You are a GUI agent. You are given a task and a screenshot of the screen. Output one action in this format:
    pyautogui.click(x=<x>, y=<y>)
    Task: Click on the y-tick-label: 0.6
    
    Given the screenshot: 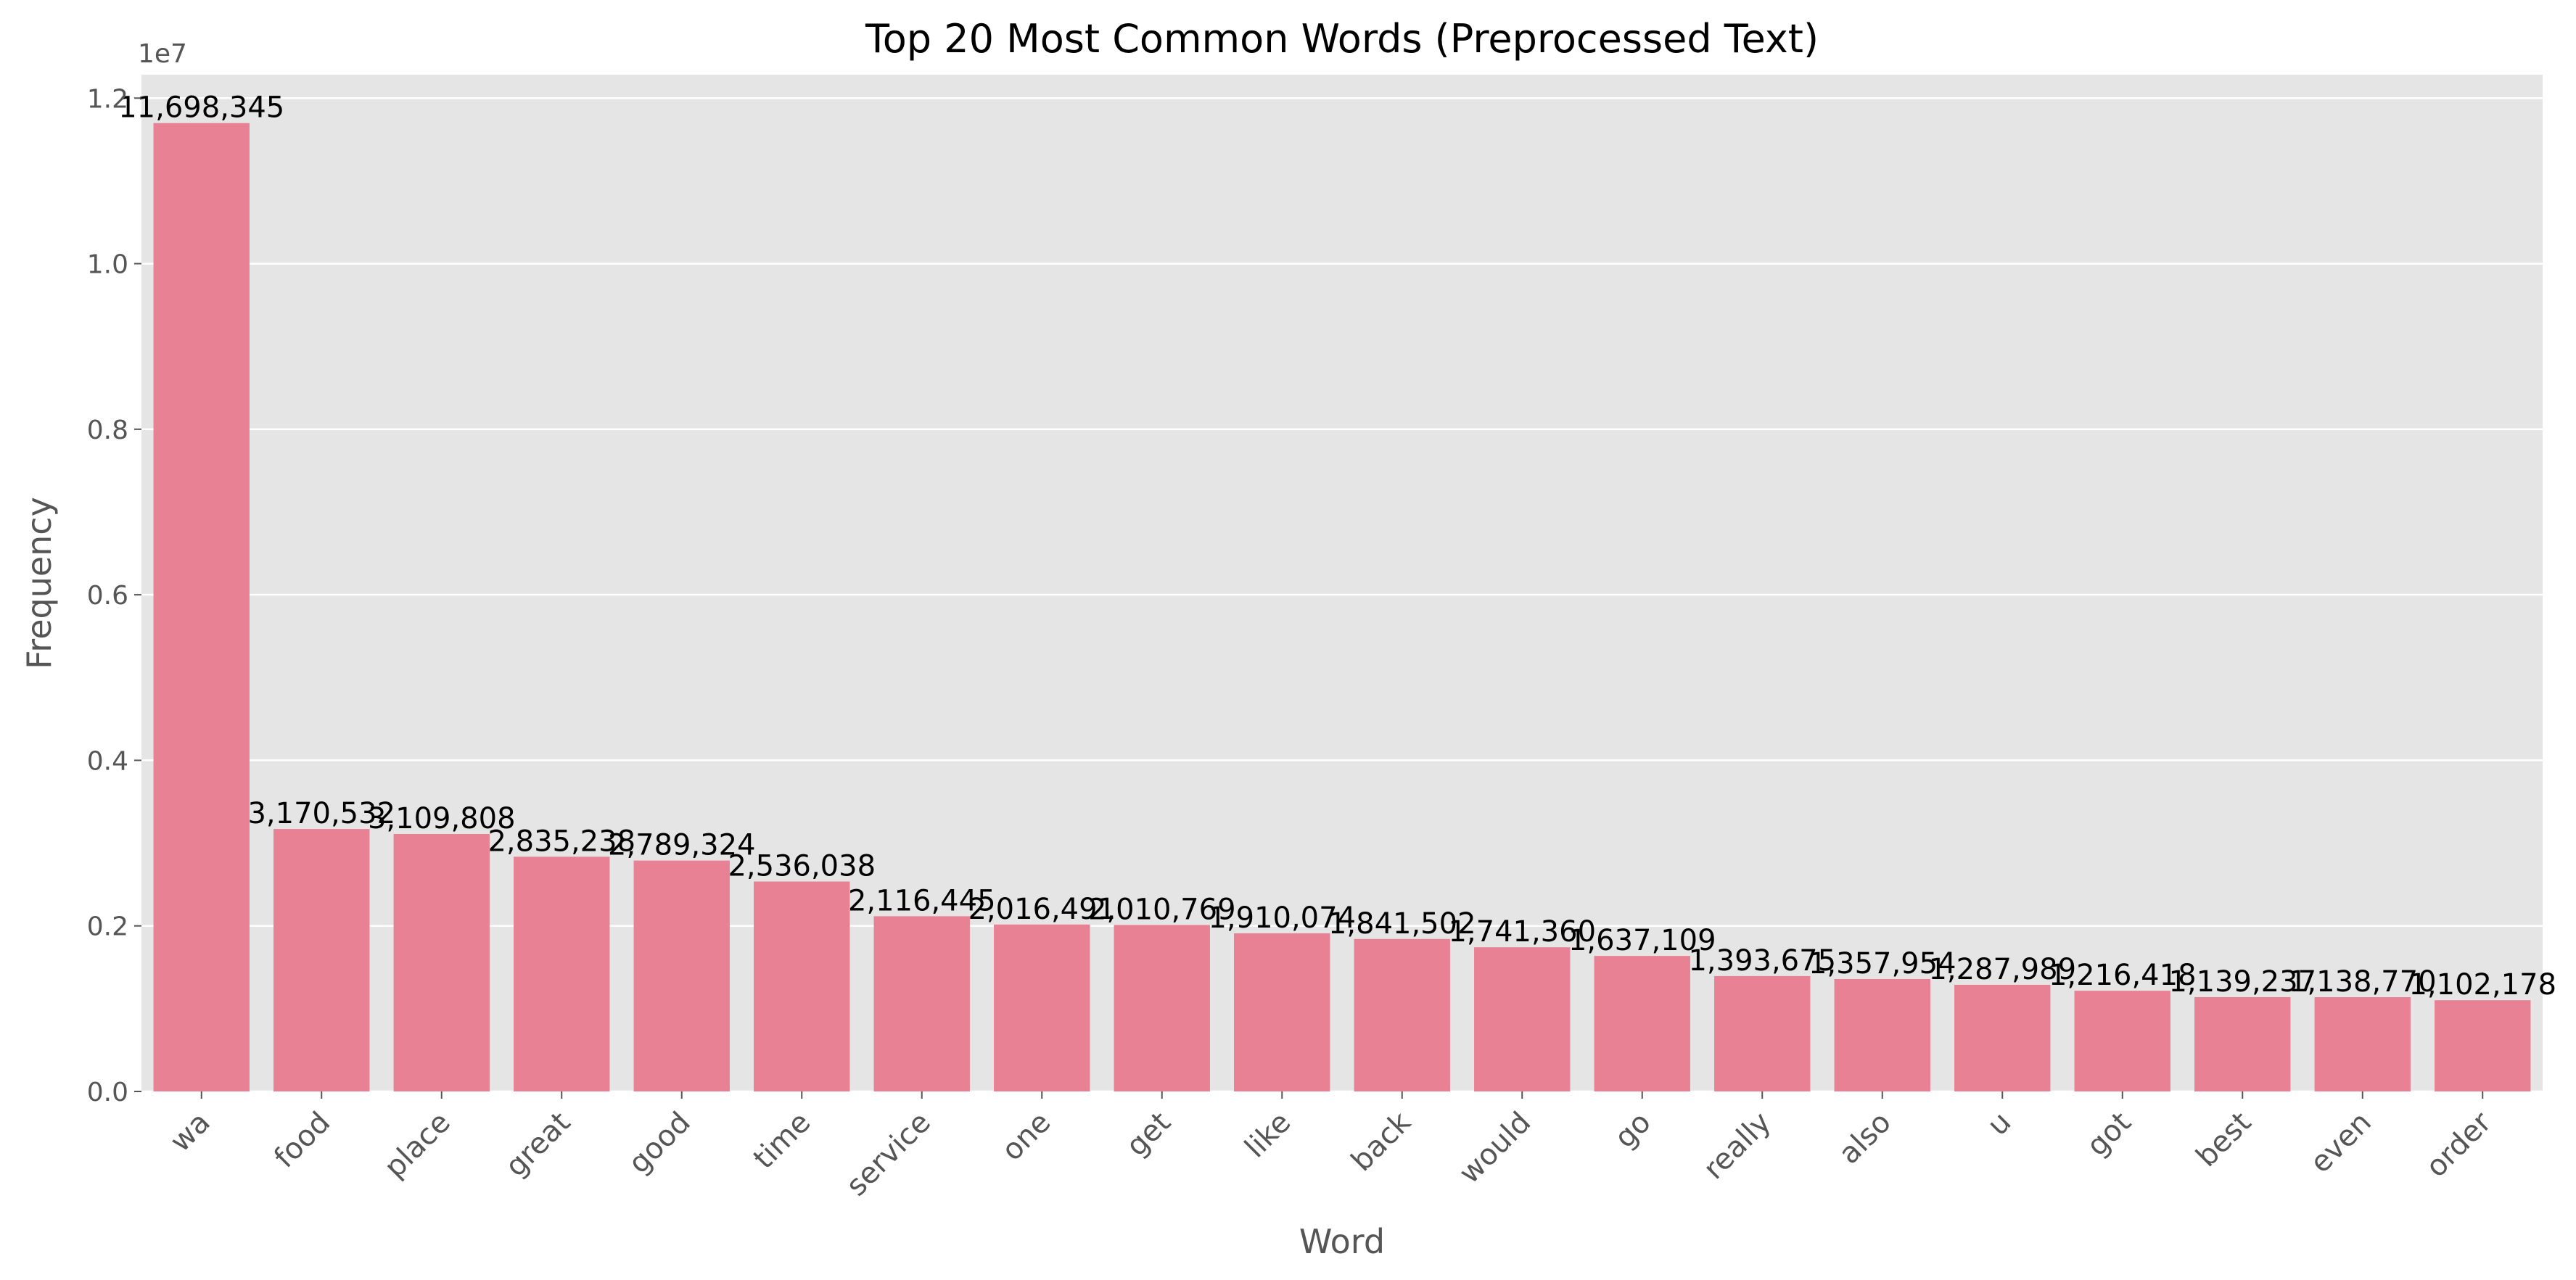 What is the action you would take?
    pyautogui.click(x=107, y=596)
    